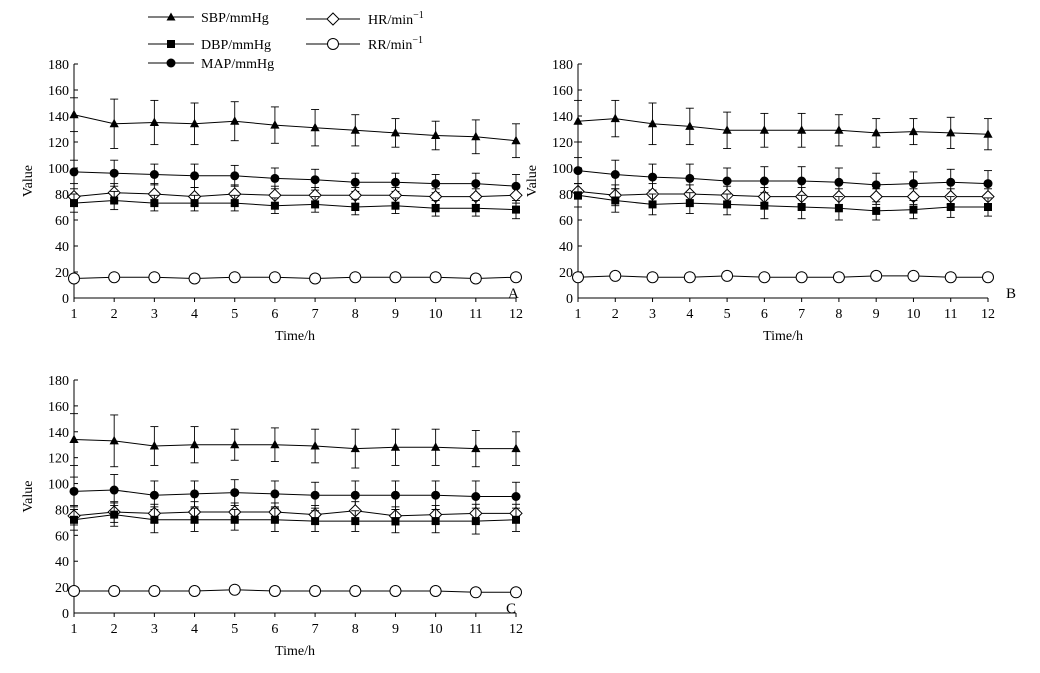  Describe the element at coordinates (208, 18) in the screenshot. I see `legend-entry-sbp: SBP/mmHg` at that location.